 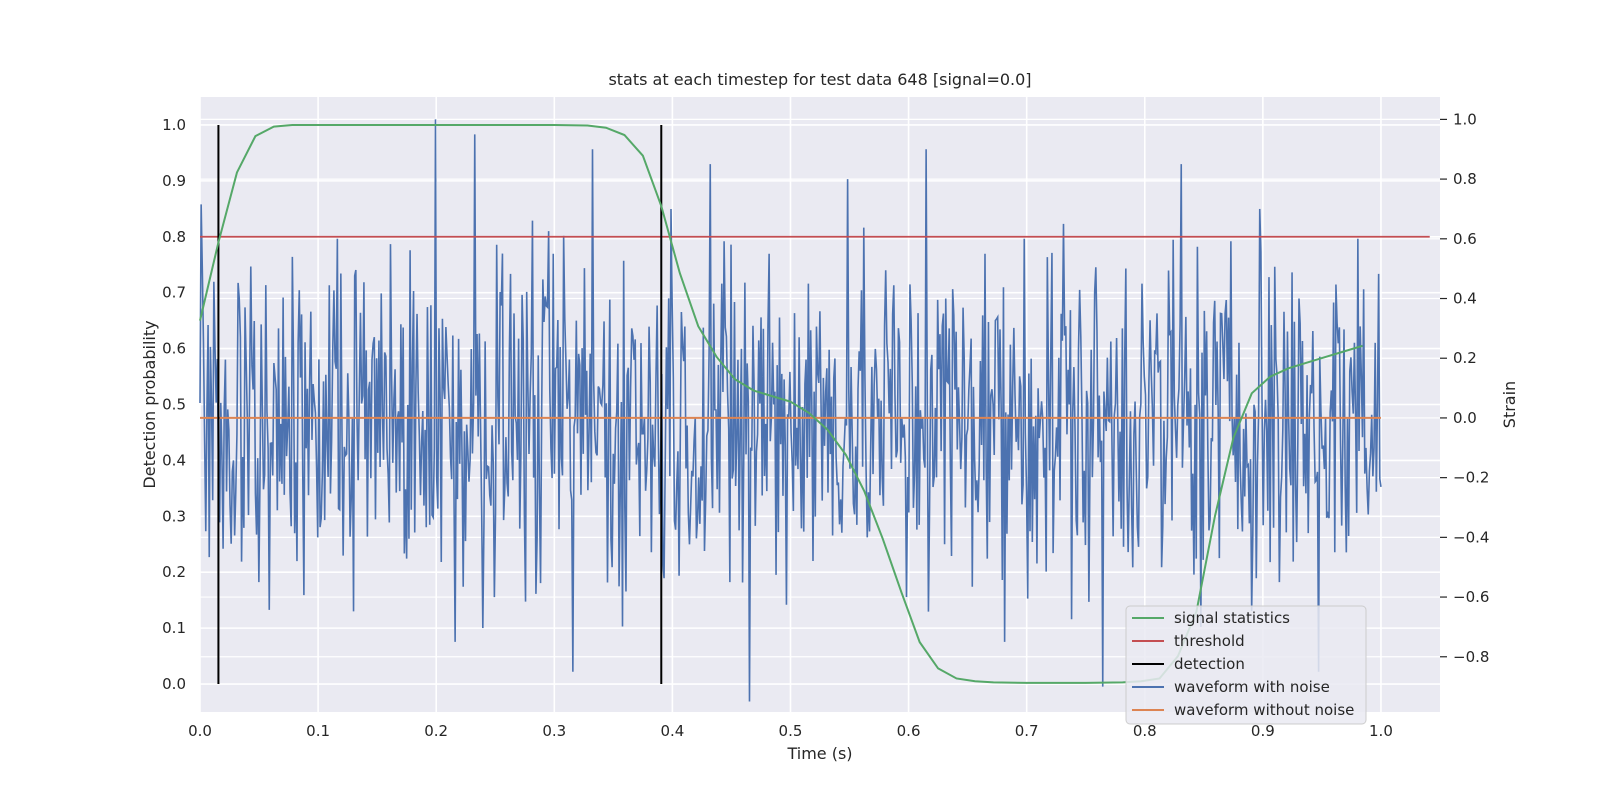 What do you see at coordinates (174, 125) in the screenshot?
I see `y-tick-label: 1.0` at bounding box center [174, 125].